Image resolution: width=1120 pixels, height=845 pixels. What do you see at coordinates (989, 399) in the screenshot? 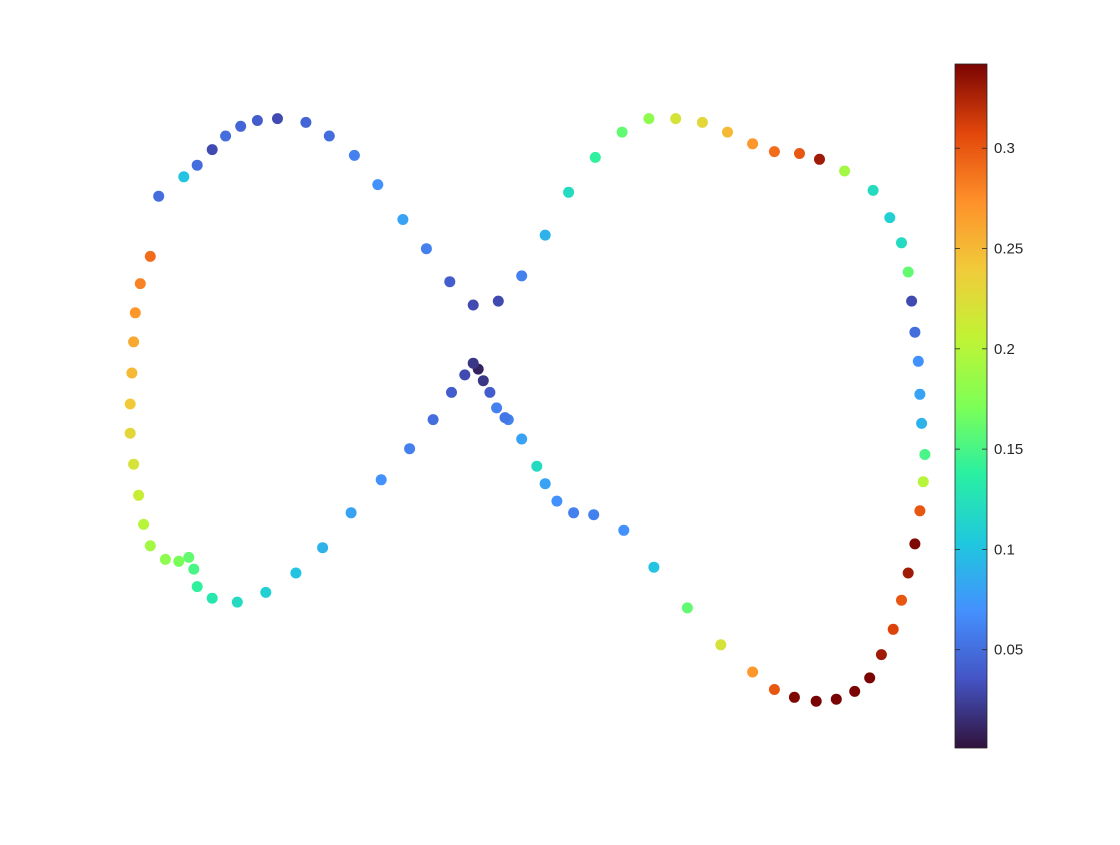
I see `colorbar-ticks: 0.05 0.1 0.15 0.2 0.25 0.3` at bounding box center [989, 399].